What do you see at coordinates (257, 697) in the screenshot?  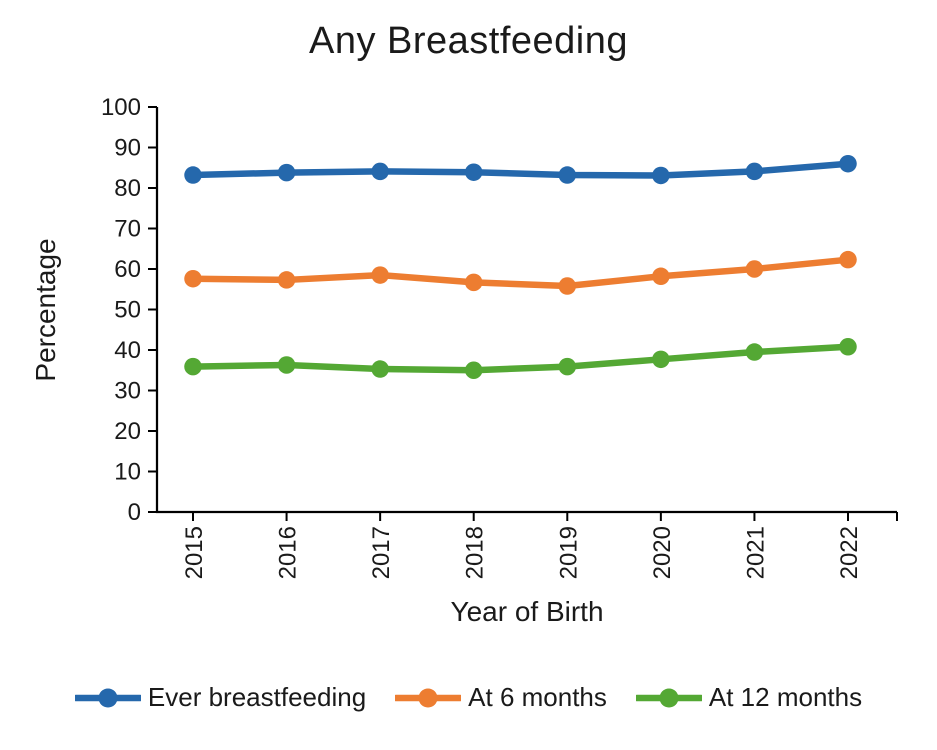 I see `legend-label: Ever breastfeeding` at bounding box center [257, 697].